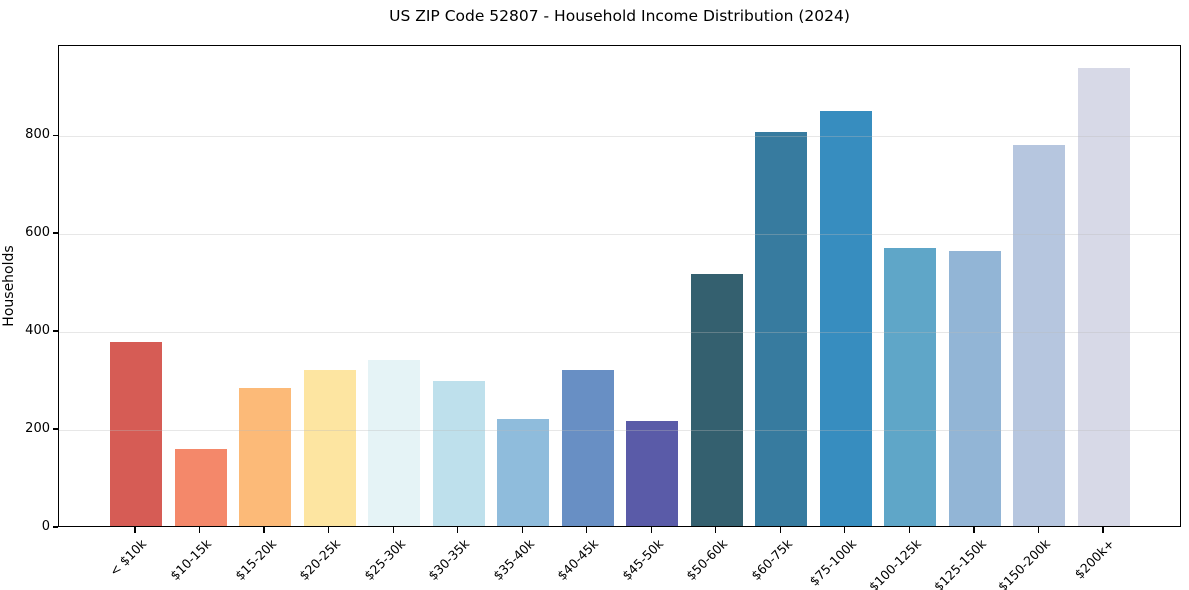 This screenshot has width=1189, height=590. I want to click on x-tick-label-text: $150-200k, so click(1024, 563).